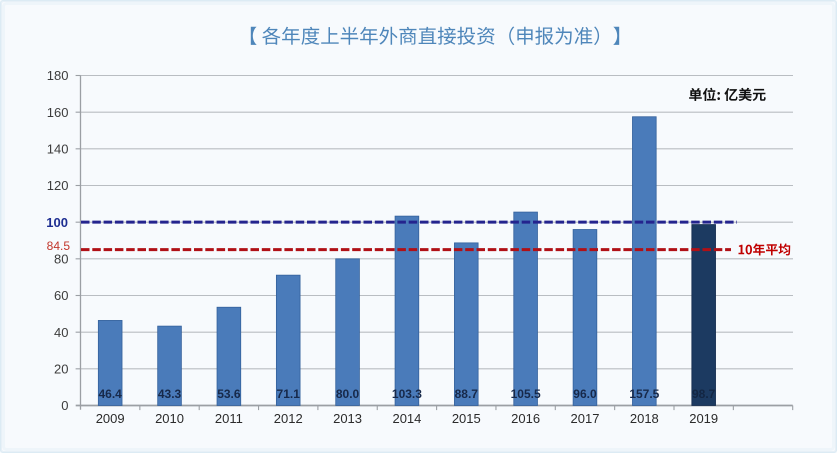 The width and height of the screenshot is (837, 453). Describe the element at coordinates (110, 394) in the screenshot. I see `svg-text: 46.4` at that location.